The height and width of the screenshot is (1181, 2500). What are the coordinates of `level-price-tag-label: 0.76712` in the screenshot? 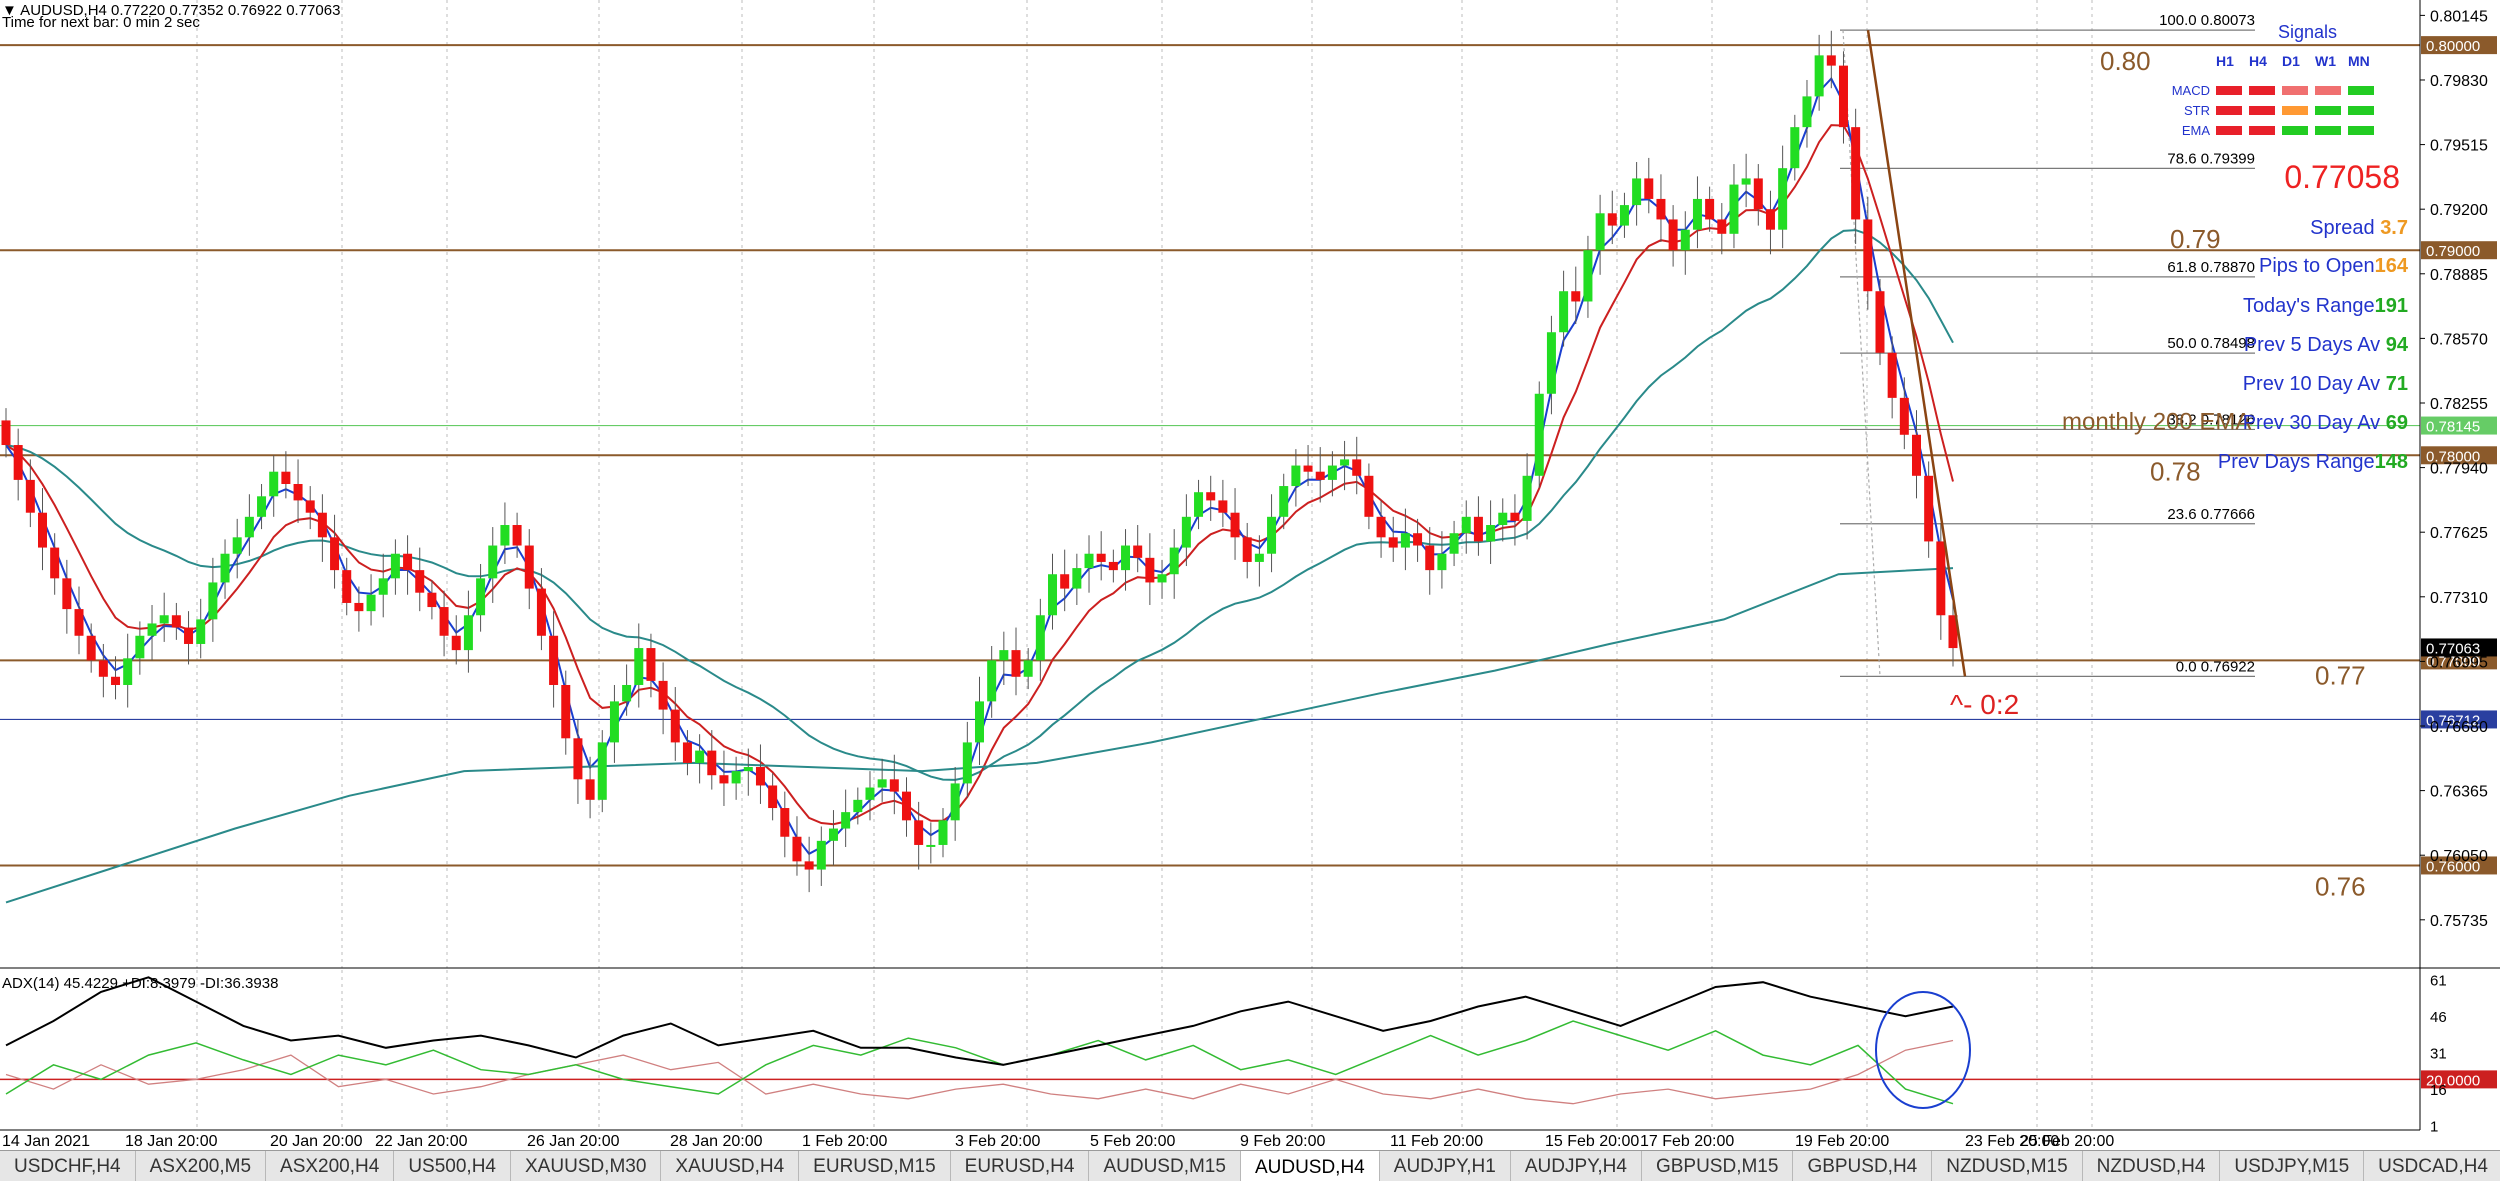 It's located at (2453, 720).